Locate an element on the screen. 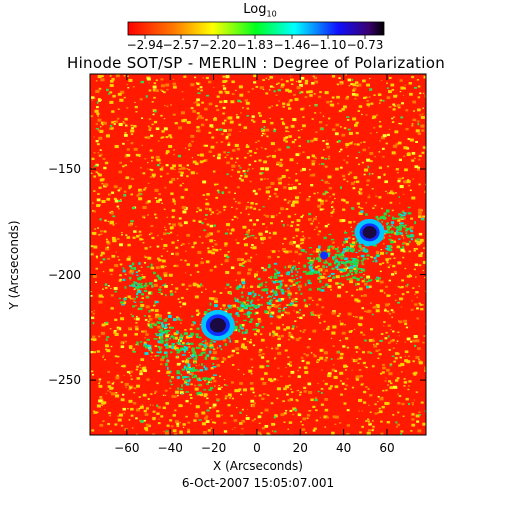 The height and width of the screenshot is (512, 512). colorbar-tick-label: −0.73 is located at coordinates (365, 45).